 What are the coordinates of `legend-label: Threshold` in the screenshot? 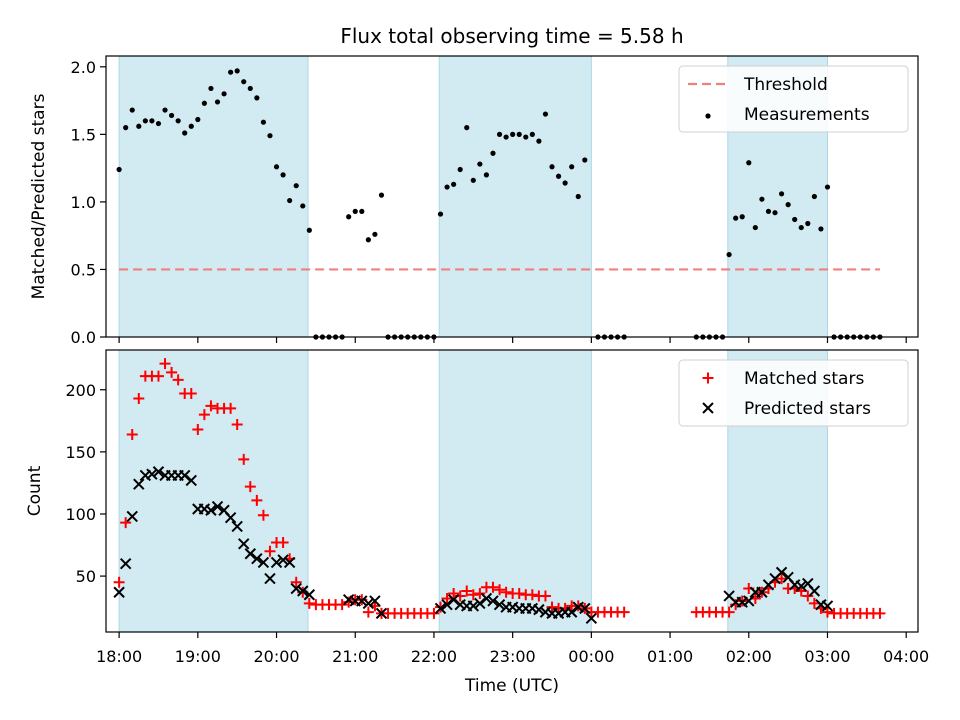 It's located at (785, 85).